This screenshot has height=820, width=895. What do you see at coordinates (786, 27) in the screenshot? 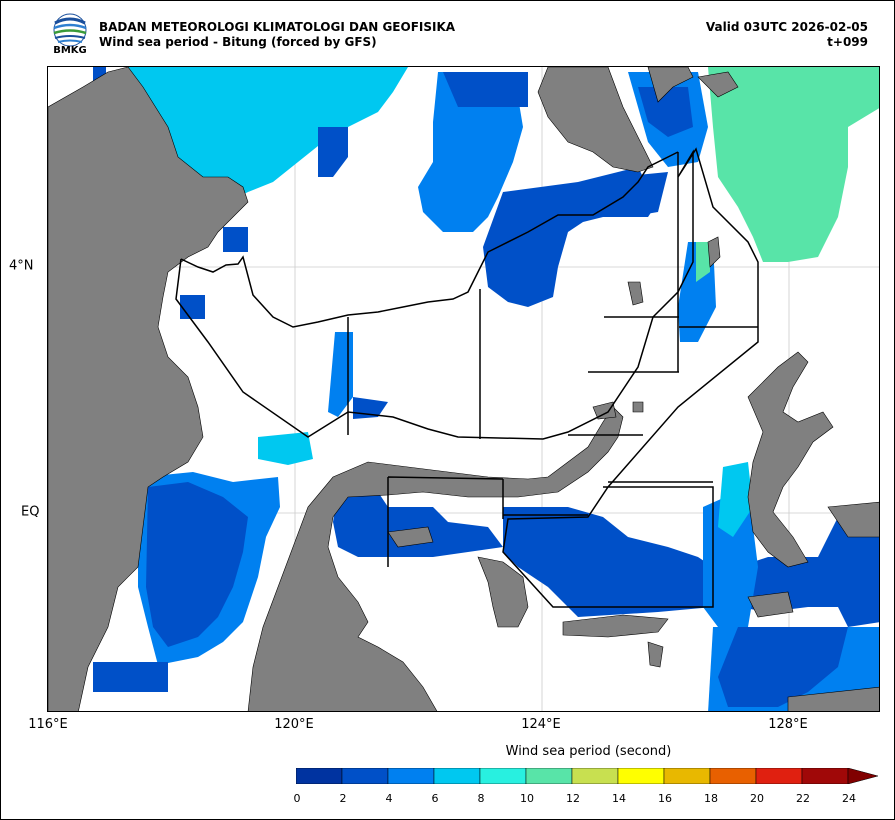
I see `valid-time: Valid 03UTC 2026-02-05` at bounding box center [786, 27].